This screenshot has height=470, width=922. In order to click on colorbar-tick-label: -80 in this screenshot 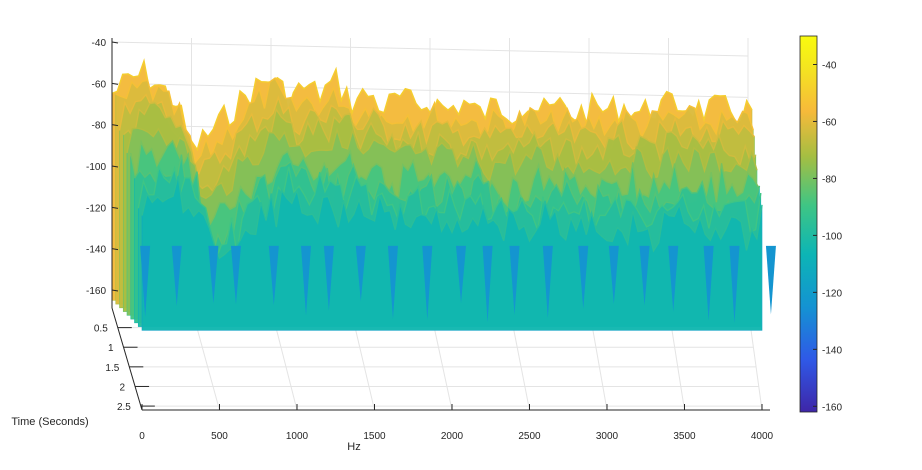, I will do `click(829, 179)`.